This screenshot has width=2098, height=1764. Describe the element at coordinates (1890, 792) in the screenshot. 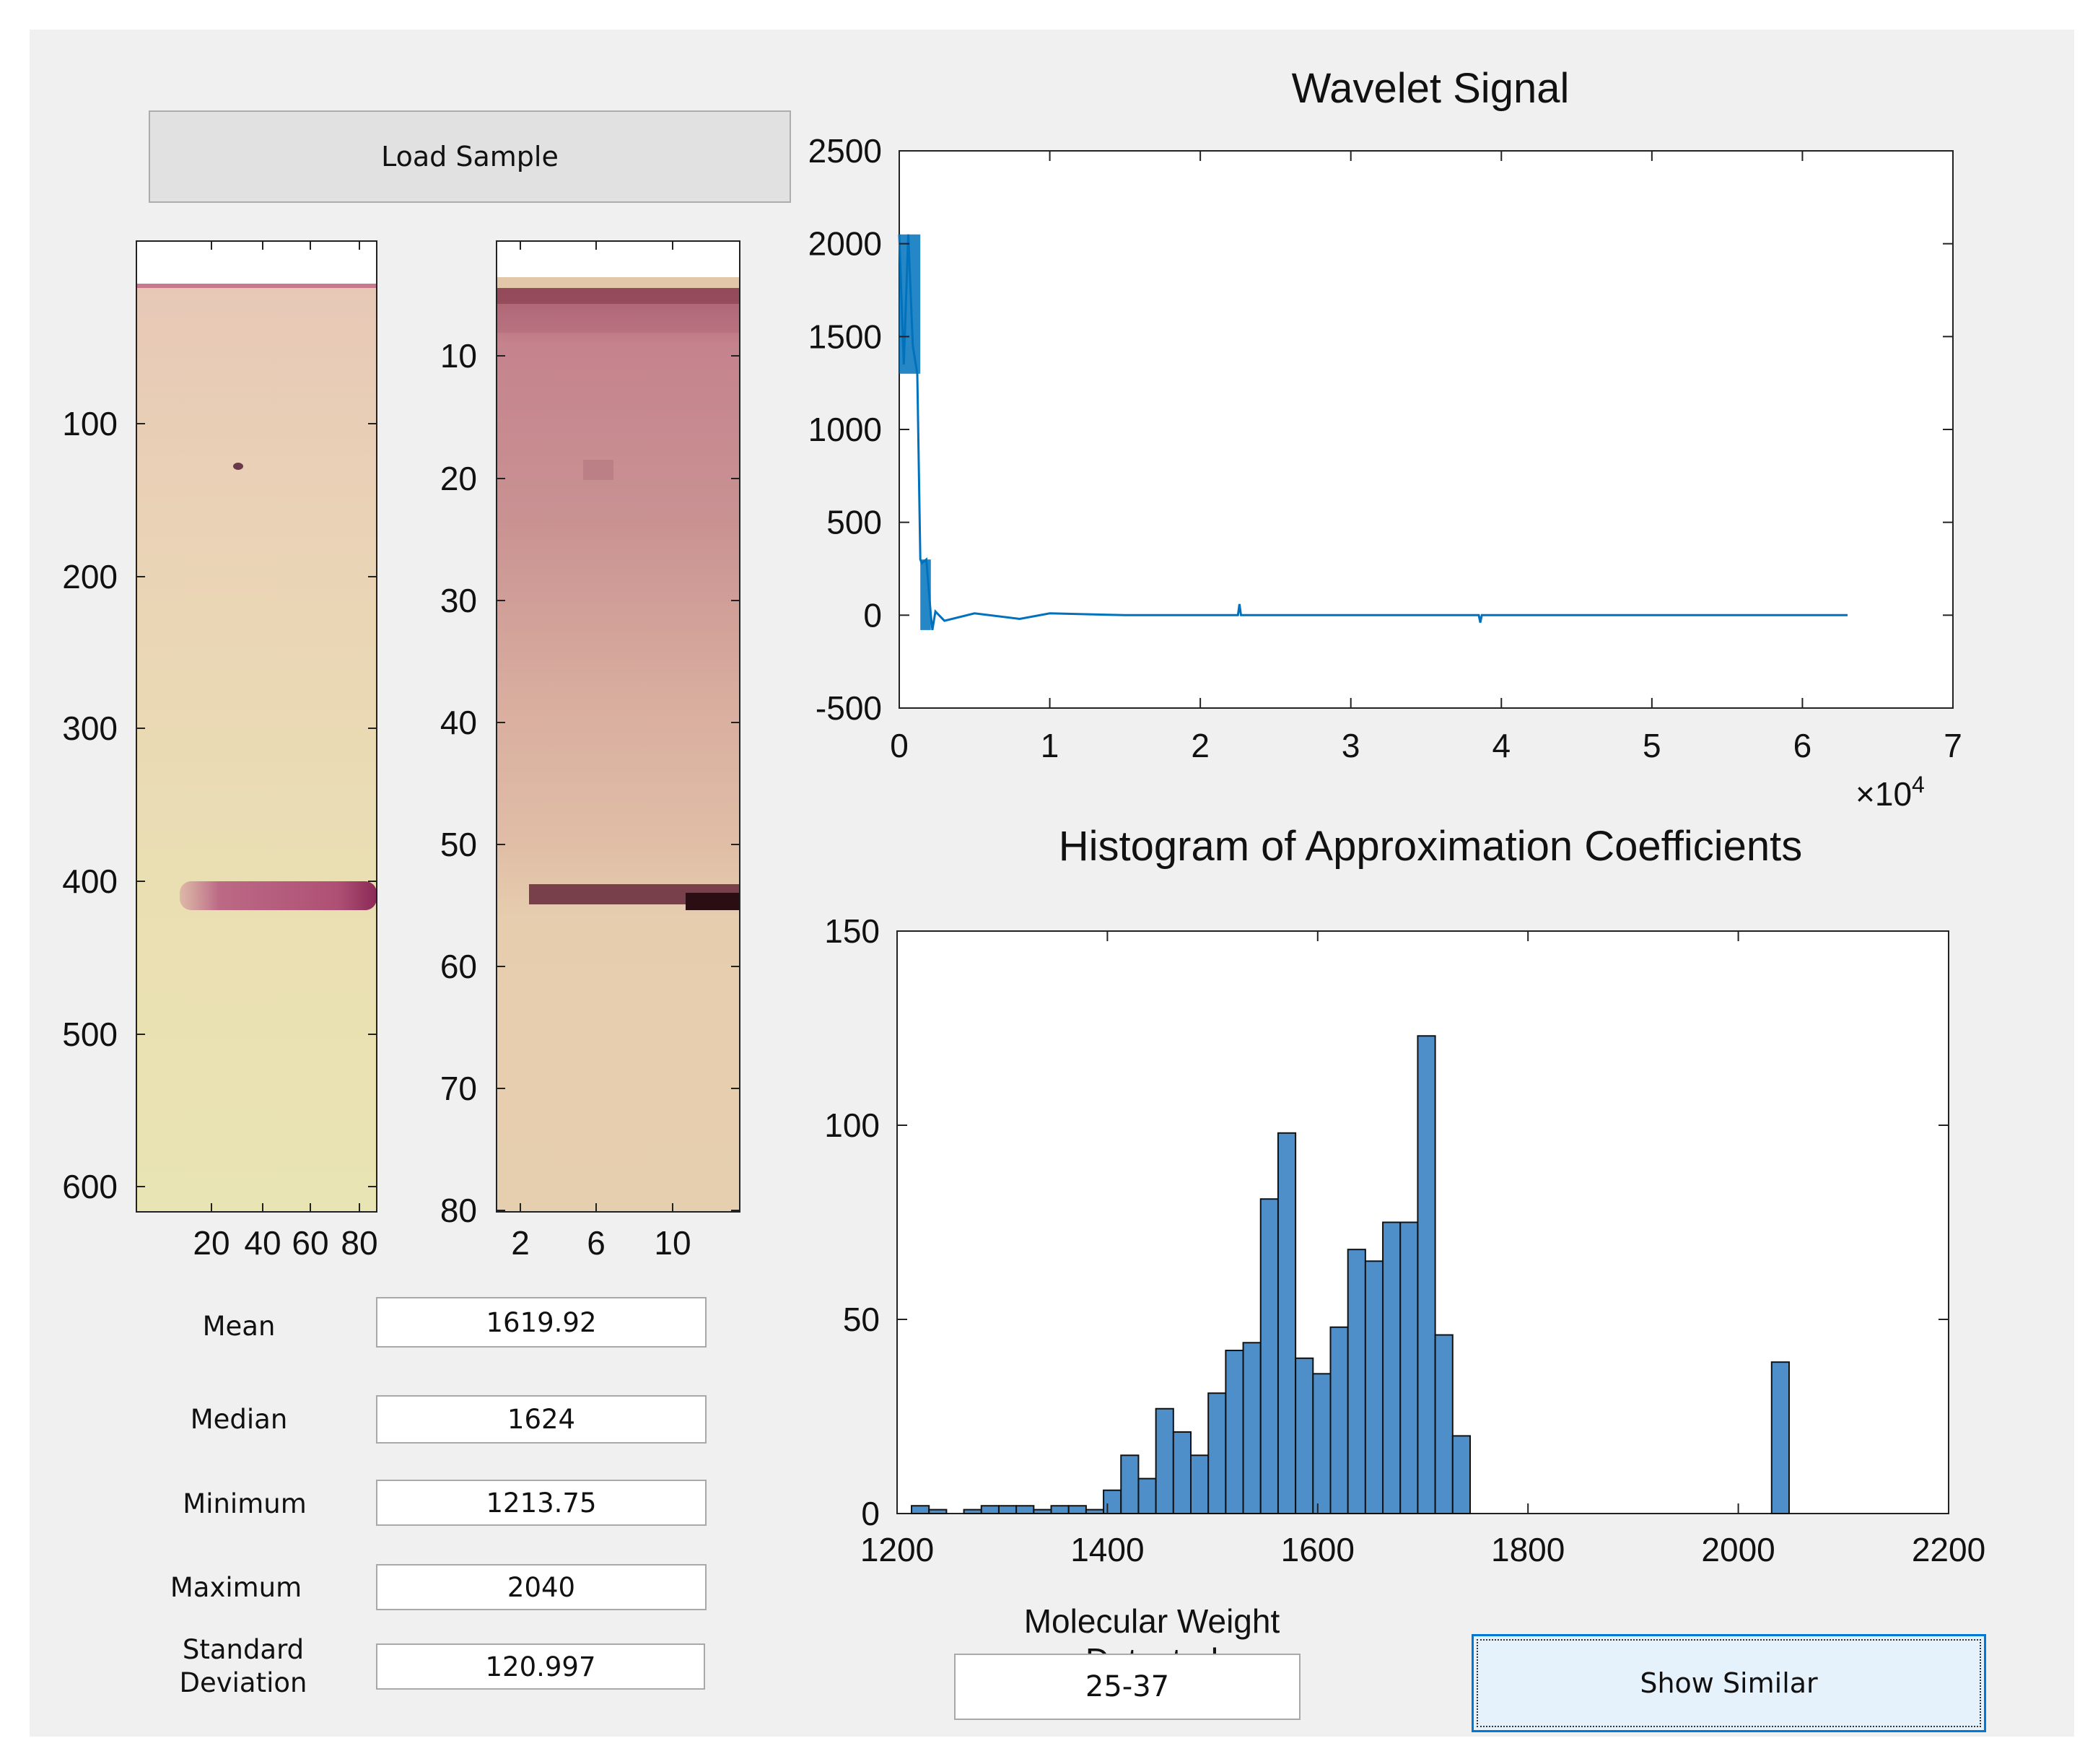

I see `wavelet-chart-x-exponent: ×10⁴` at that location.